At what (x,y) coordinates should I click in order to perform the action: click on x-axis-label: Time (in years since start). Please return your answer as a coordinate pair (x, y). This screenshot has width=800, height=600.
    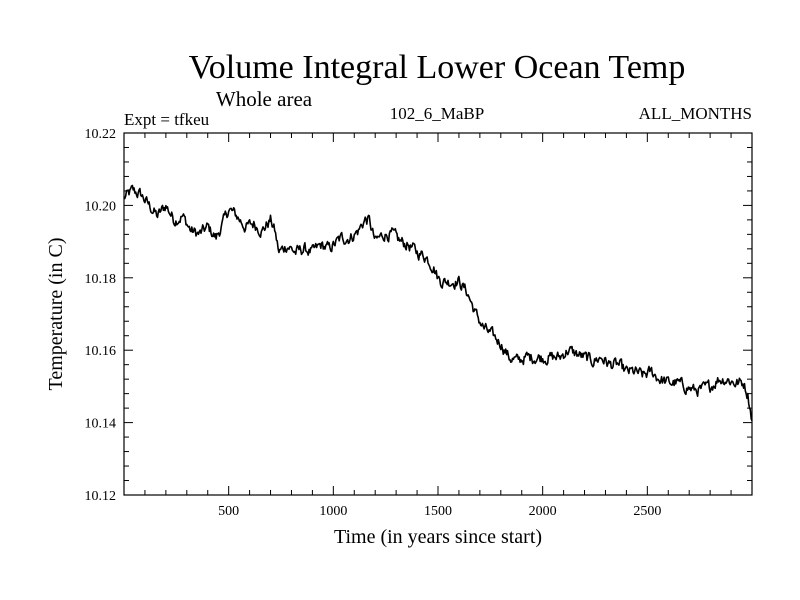
    Looking at the image, I should click on (438, 537).